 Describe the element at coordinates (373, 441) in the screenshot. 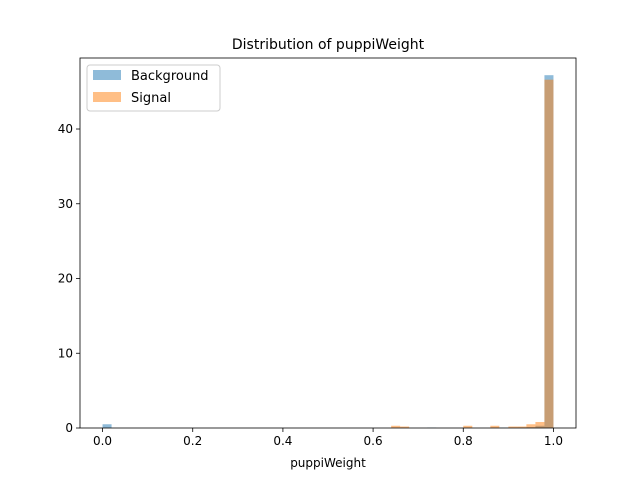

I see `x-tick-label: 0.6` at that location.